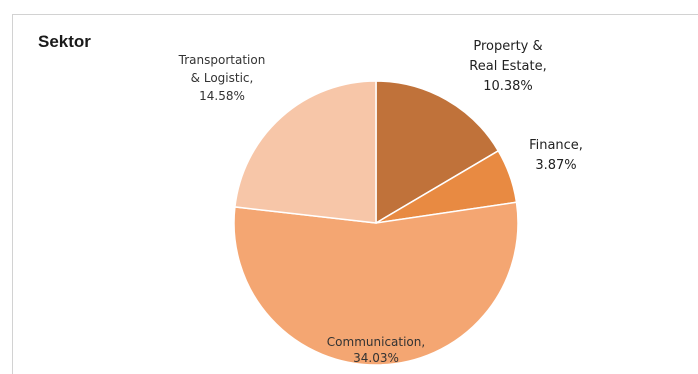  Describe the element at coordinates (222, 96) in the screenshot. I see `slice-label-line: 14.58%` at that location.